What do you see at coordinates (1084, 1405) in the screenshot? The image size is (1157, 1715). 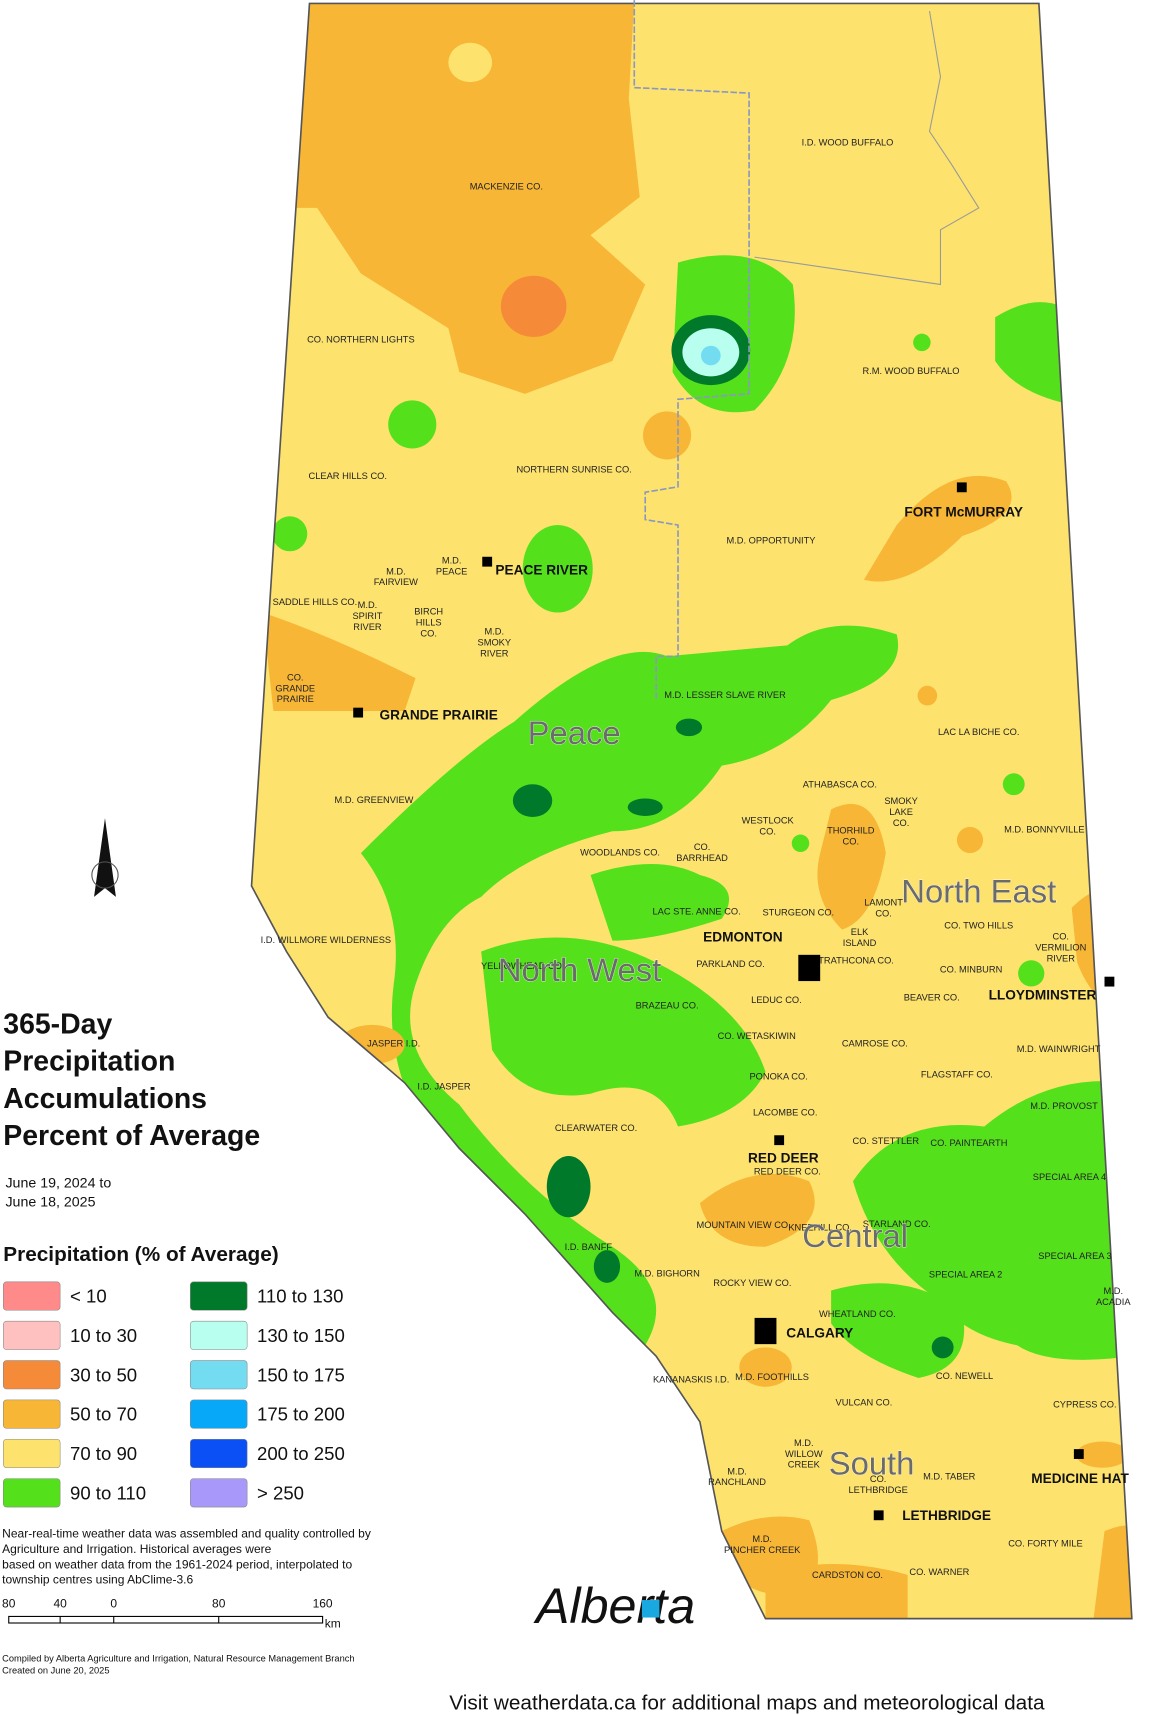 I see `county-label: CYPRESS CO.` at bounding box center [1084, 1405].